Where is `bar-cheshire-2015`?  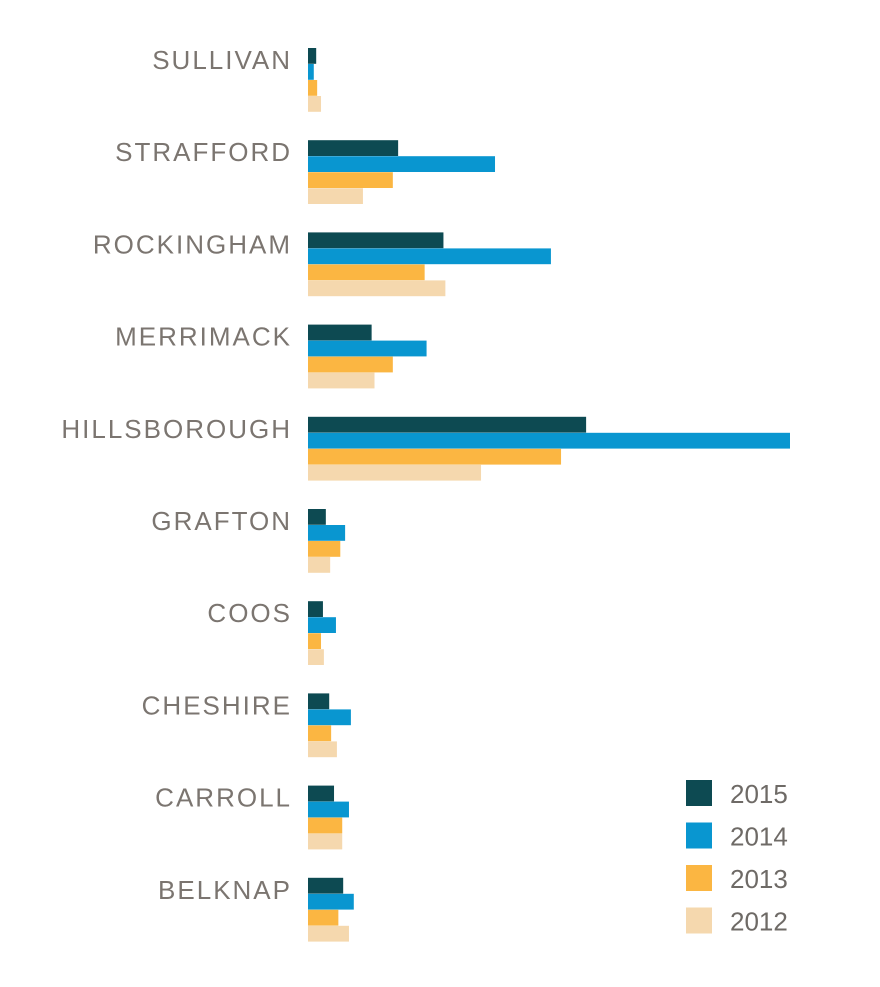
bar-cheshire-2015 is located at coordinates (319, 701).